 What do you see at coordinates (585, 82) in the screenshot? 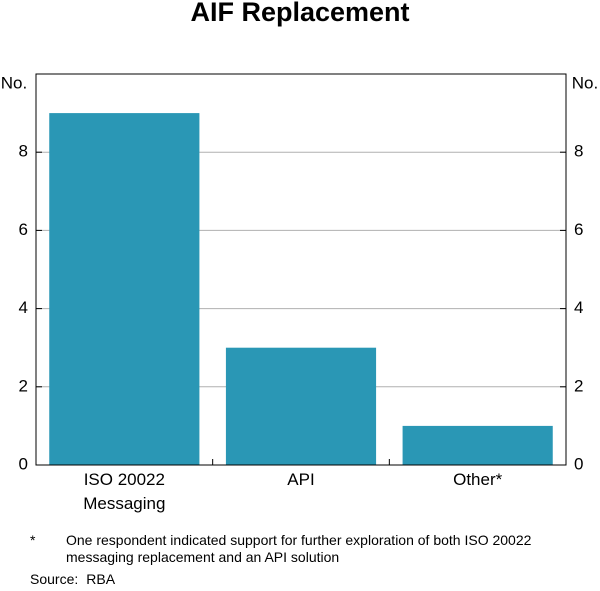
I see `y2-axis-label: No.` at bounding box center [585, 82].